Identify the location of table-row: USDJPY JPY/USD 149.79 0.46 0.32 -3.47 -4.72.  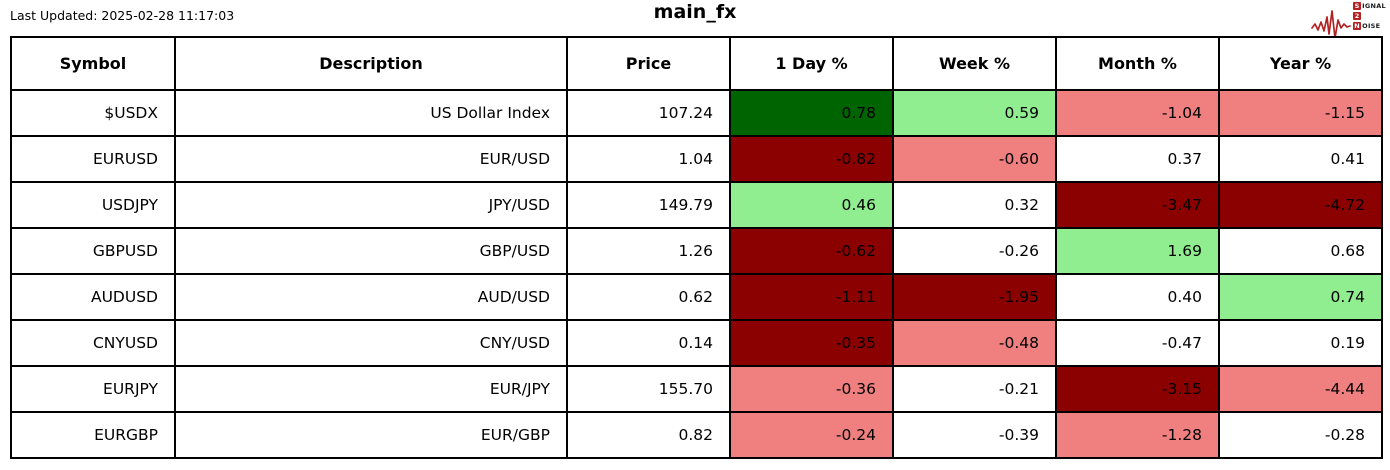
(696, 205).